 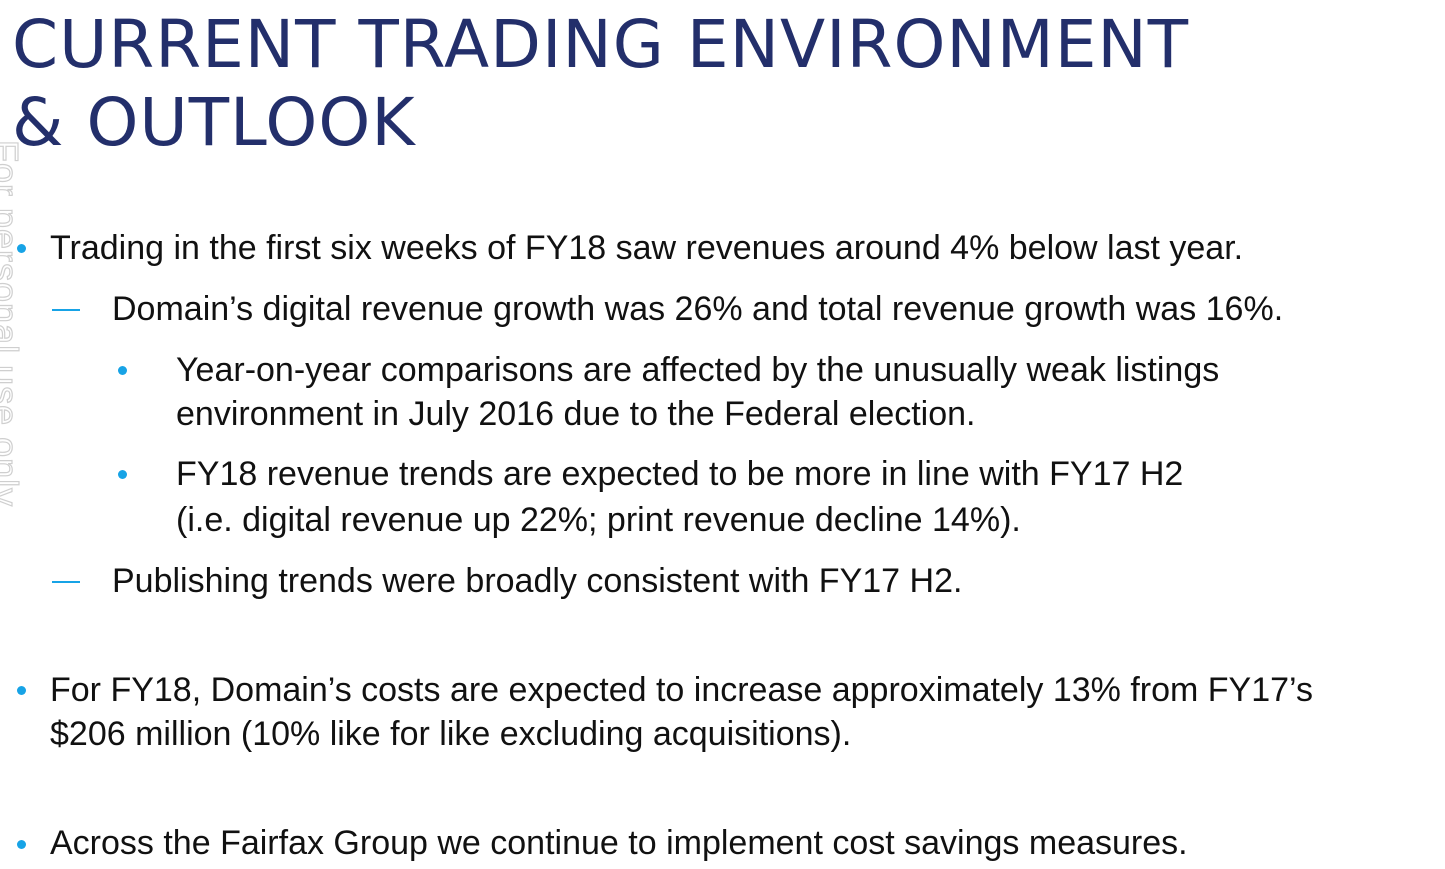 I want to click on watermark-text: For personal use only, so click(x=13, y=324).